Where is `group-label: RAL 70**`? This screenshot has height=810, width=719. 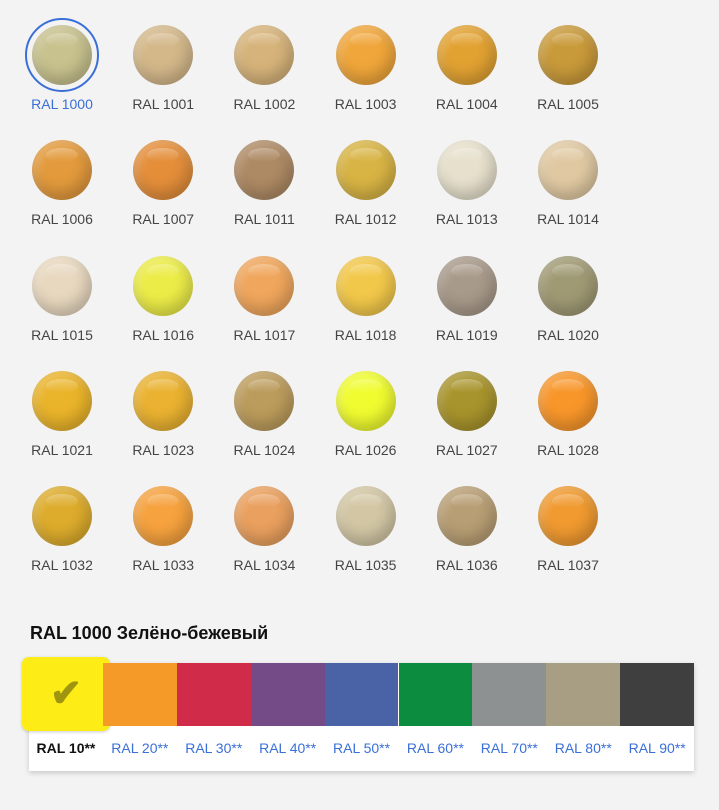
group-label: RAL 70** is located at coordinates (509, 748).